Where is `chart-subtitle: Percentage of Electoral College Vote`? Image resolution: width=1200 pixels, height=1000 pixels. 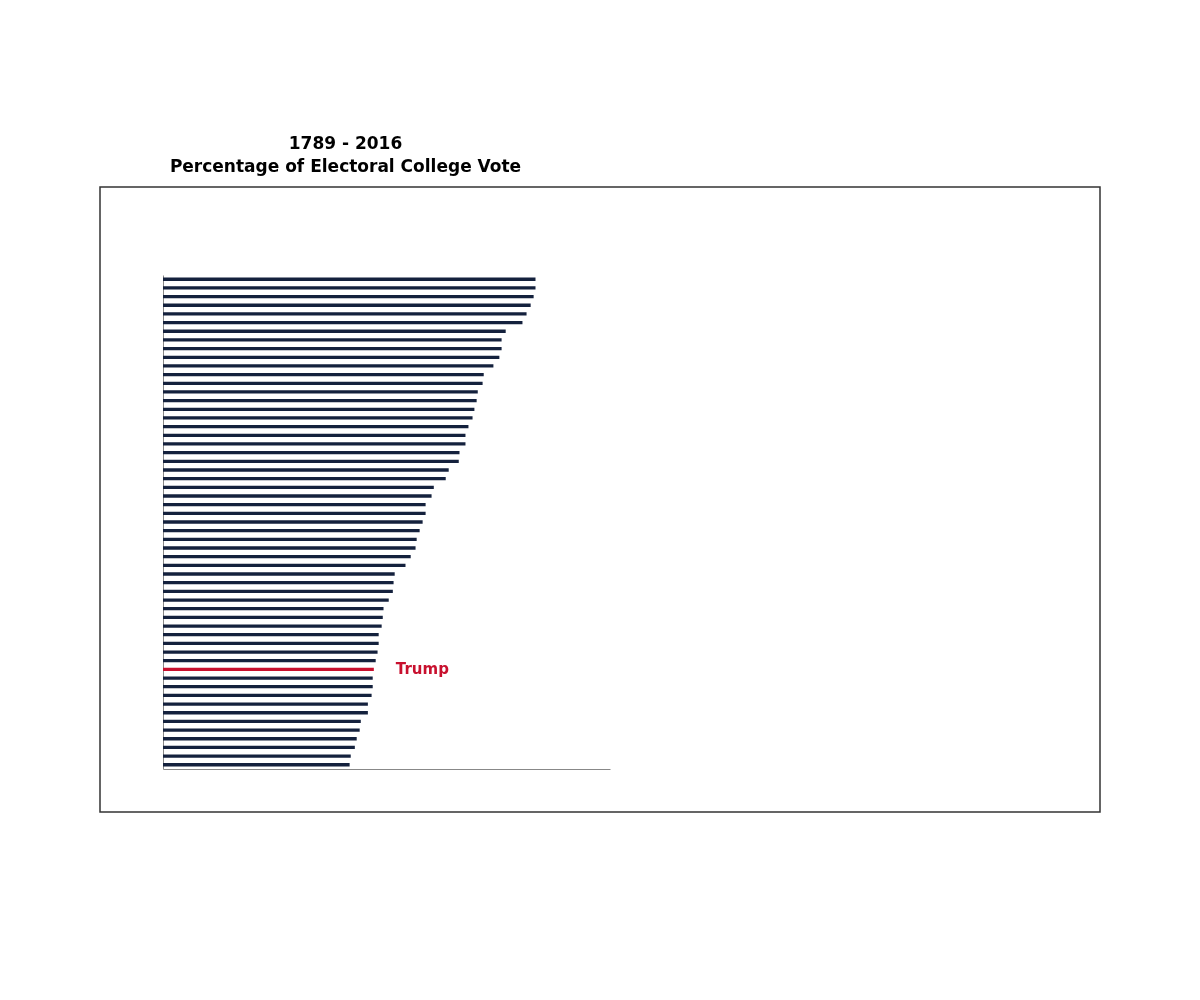
chart-subtitle: Percentage of Electoral College Vote is located at coordinates (345, 166).